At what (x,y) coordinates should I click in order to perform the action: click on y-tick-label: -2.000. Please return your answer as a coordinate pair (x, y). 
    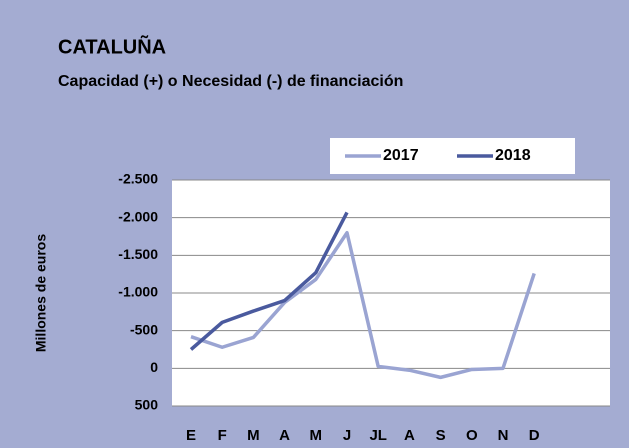
    Looking at the image, I should click on (138, 216).